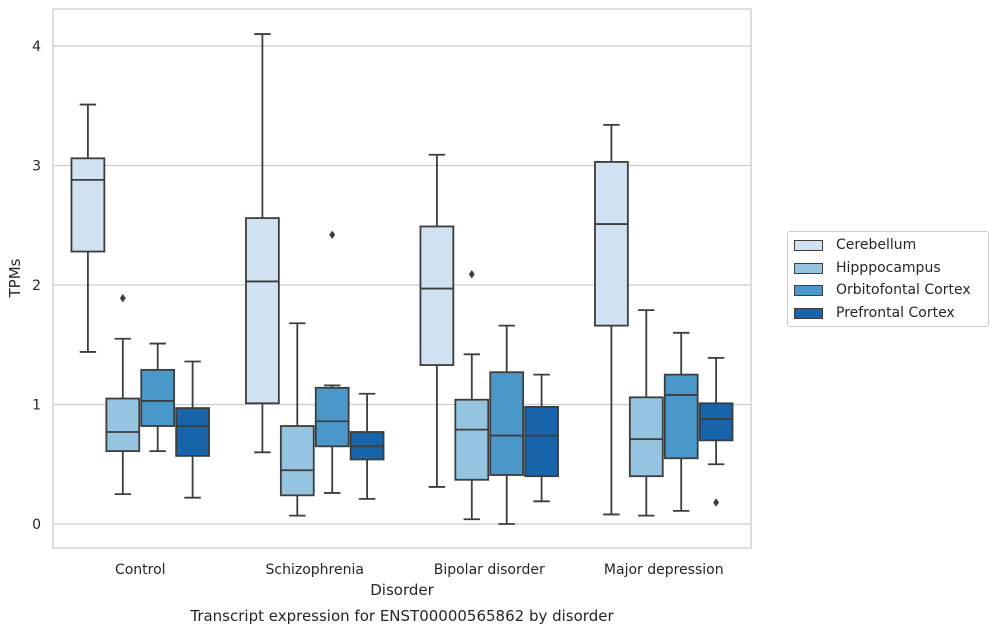  I want to click on box-orbitofontal-cortex-control, so click(158, 397).